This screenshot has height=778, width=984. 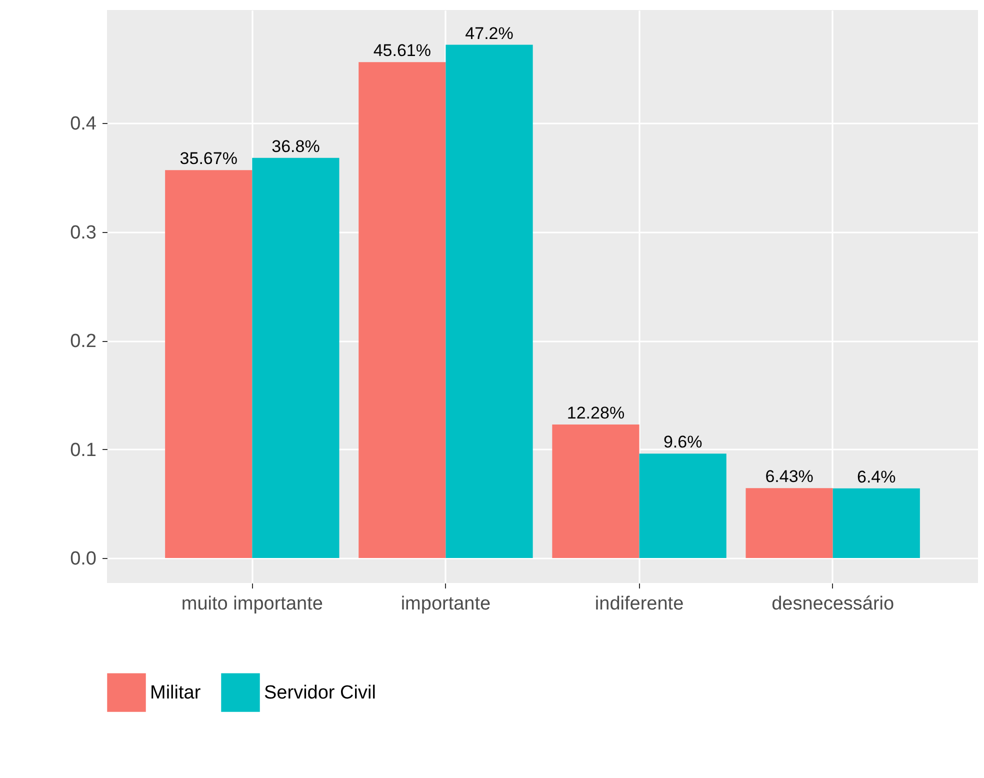 What do you see at coordinates (296, 146) in the screenshot?
I see `data-label: 36.8%` at bounding box center [296, 146].